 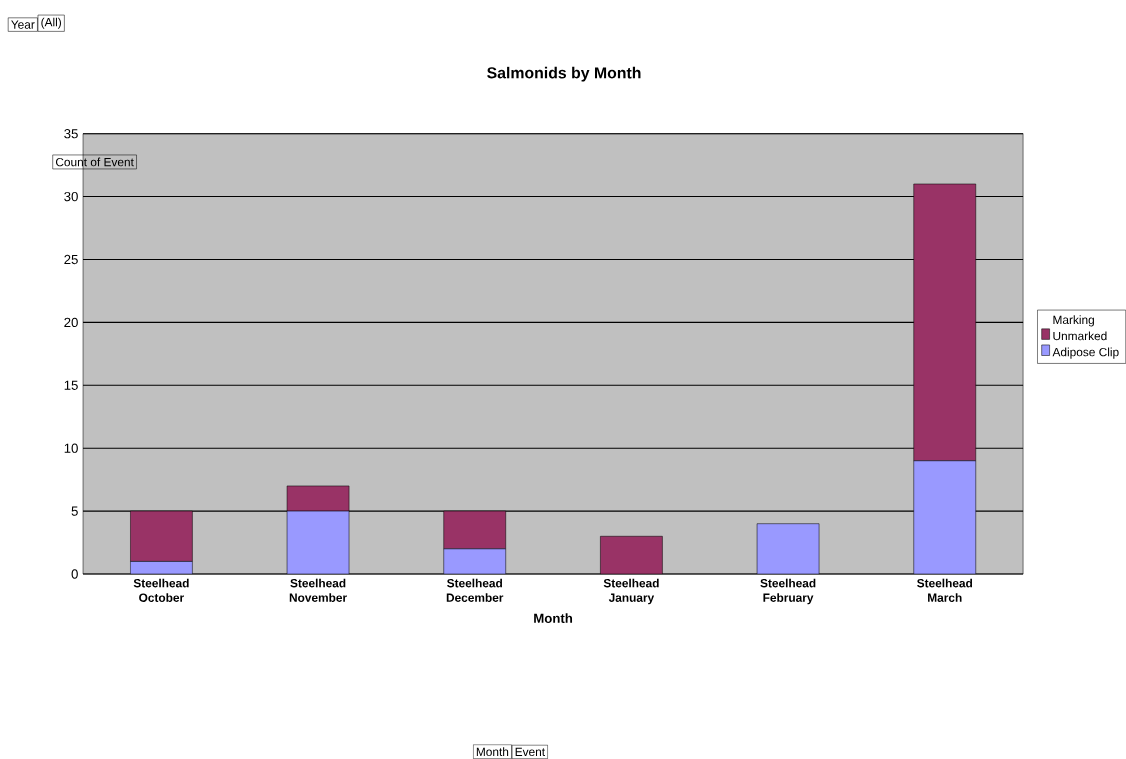 I want to click on legend-title: Marking, so click(x=1073, y=321).